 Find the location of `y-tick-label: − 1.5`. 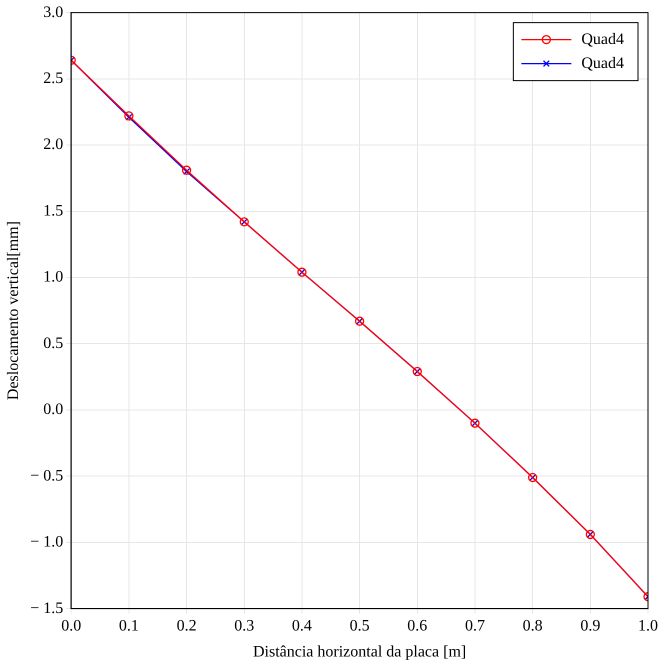

y-tick-label: − 1.5 is located at coordinates (47, 608).